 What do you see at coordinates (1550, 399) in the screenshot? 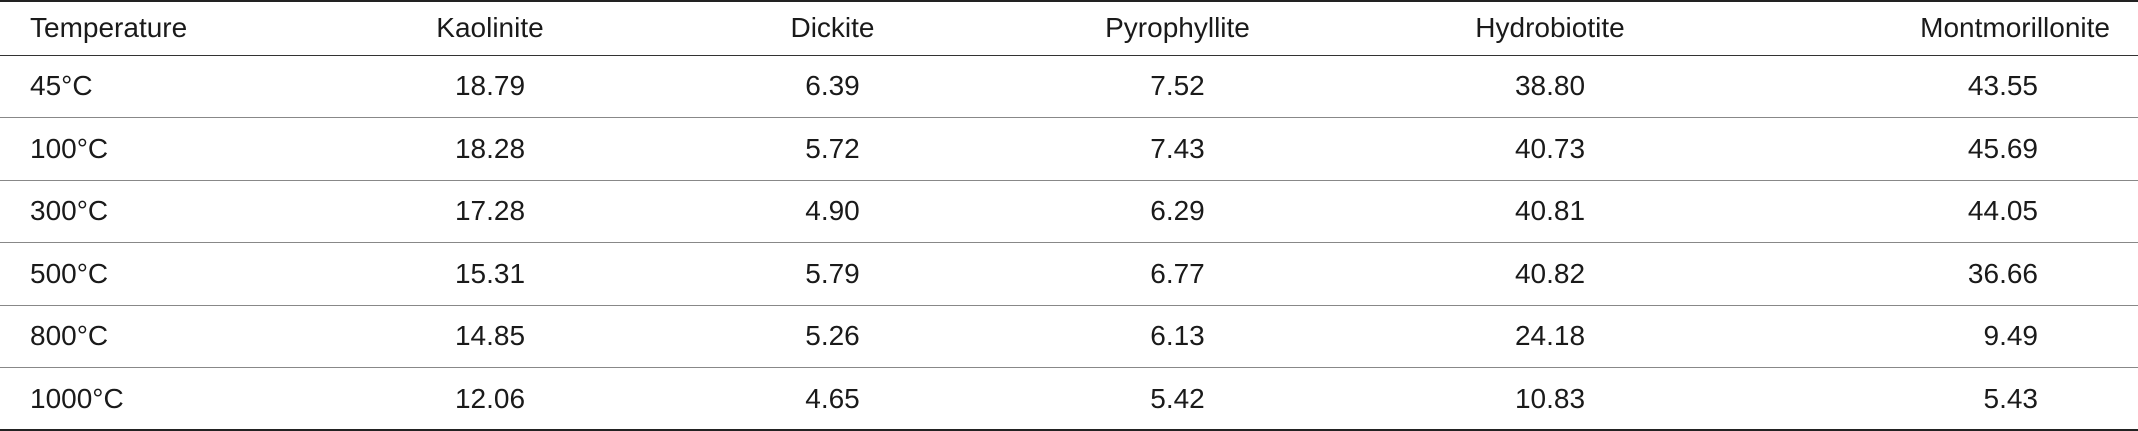
I see `cell-hydrobiotite: 10.83` at bounding box center [1550, 399].